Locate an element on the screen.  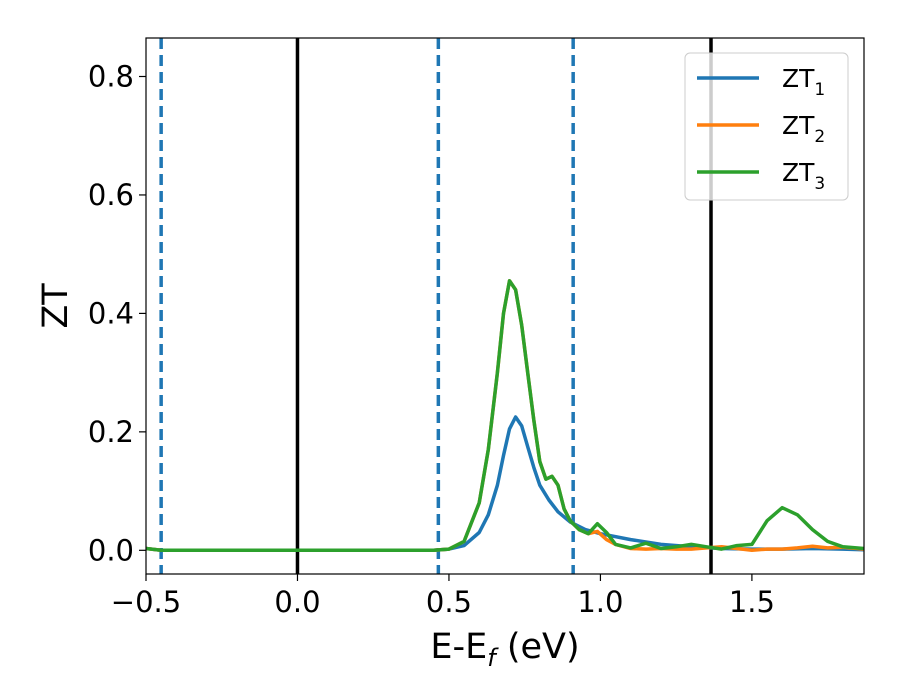
y-tick-label: 0.6 is located at coordinates (111, 195).